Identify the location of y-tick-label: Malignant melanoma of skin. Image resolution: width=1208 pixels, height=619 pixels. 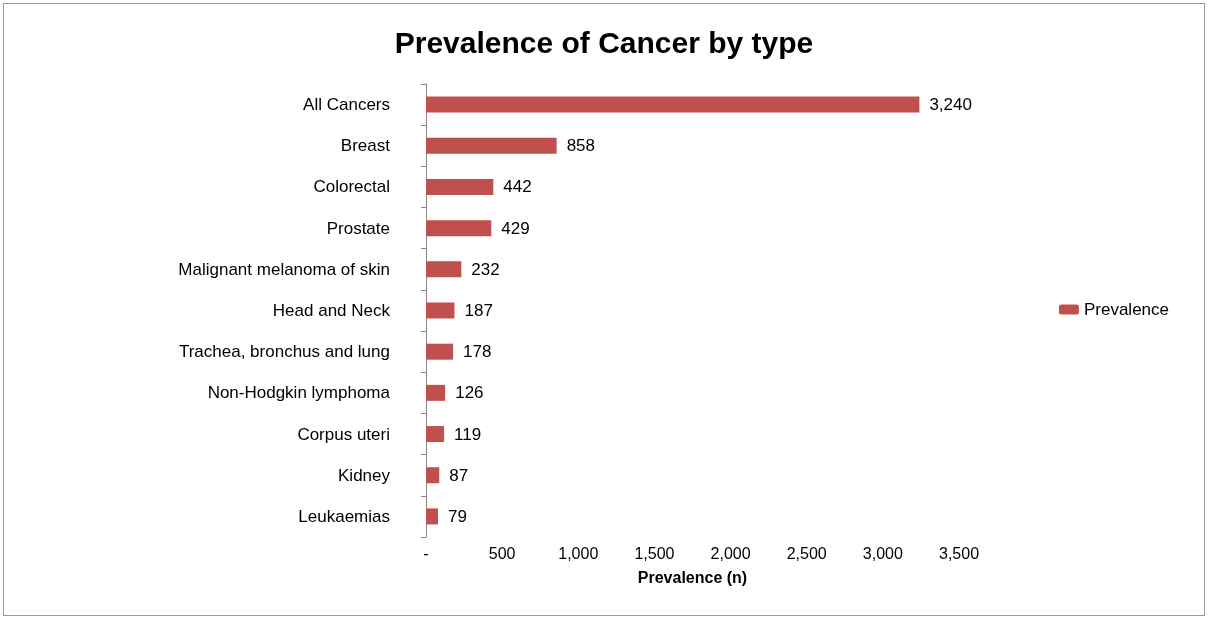
(284, 269).